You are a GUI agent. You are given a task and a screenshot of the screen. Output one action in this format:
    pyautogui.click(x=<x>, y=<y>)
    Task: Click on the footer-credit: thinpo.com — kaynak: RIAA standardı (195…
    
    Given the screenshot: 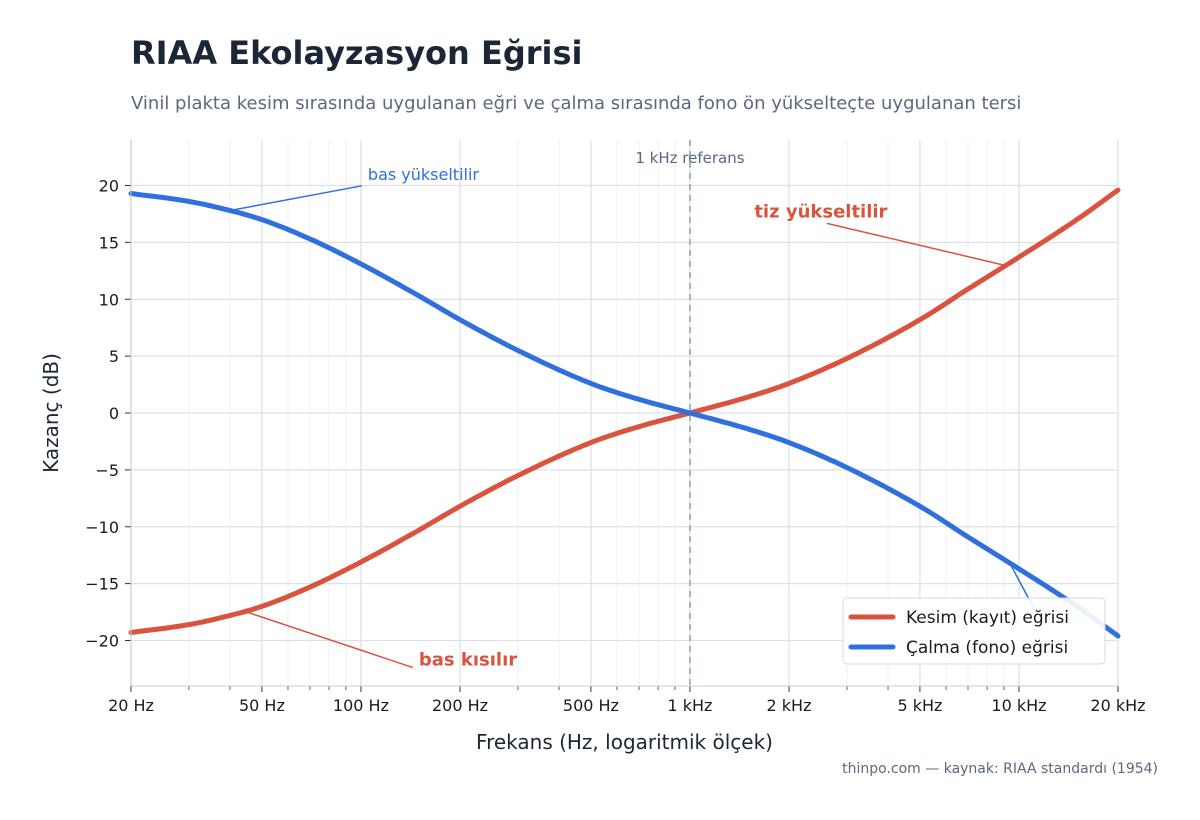 What is the action you would take?
    pyautogui.click(x=1000, y=769)
    